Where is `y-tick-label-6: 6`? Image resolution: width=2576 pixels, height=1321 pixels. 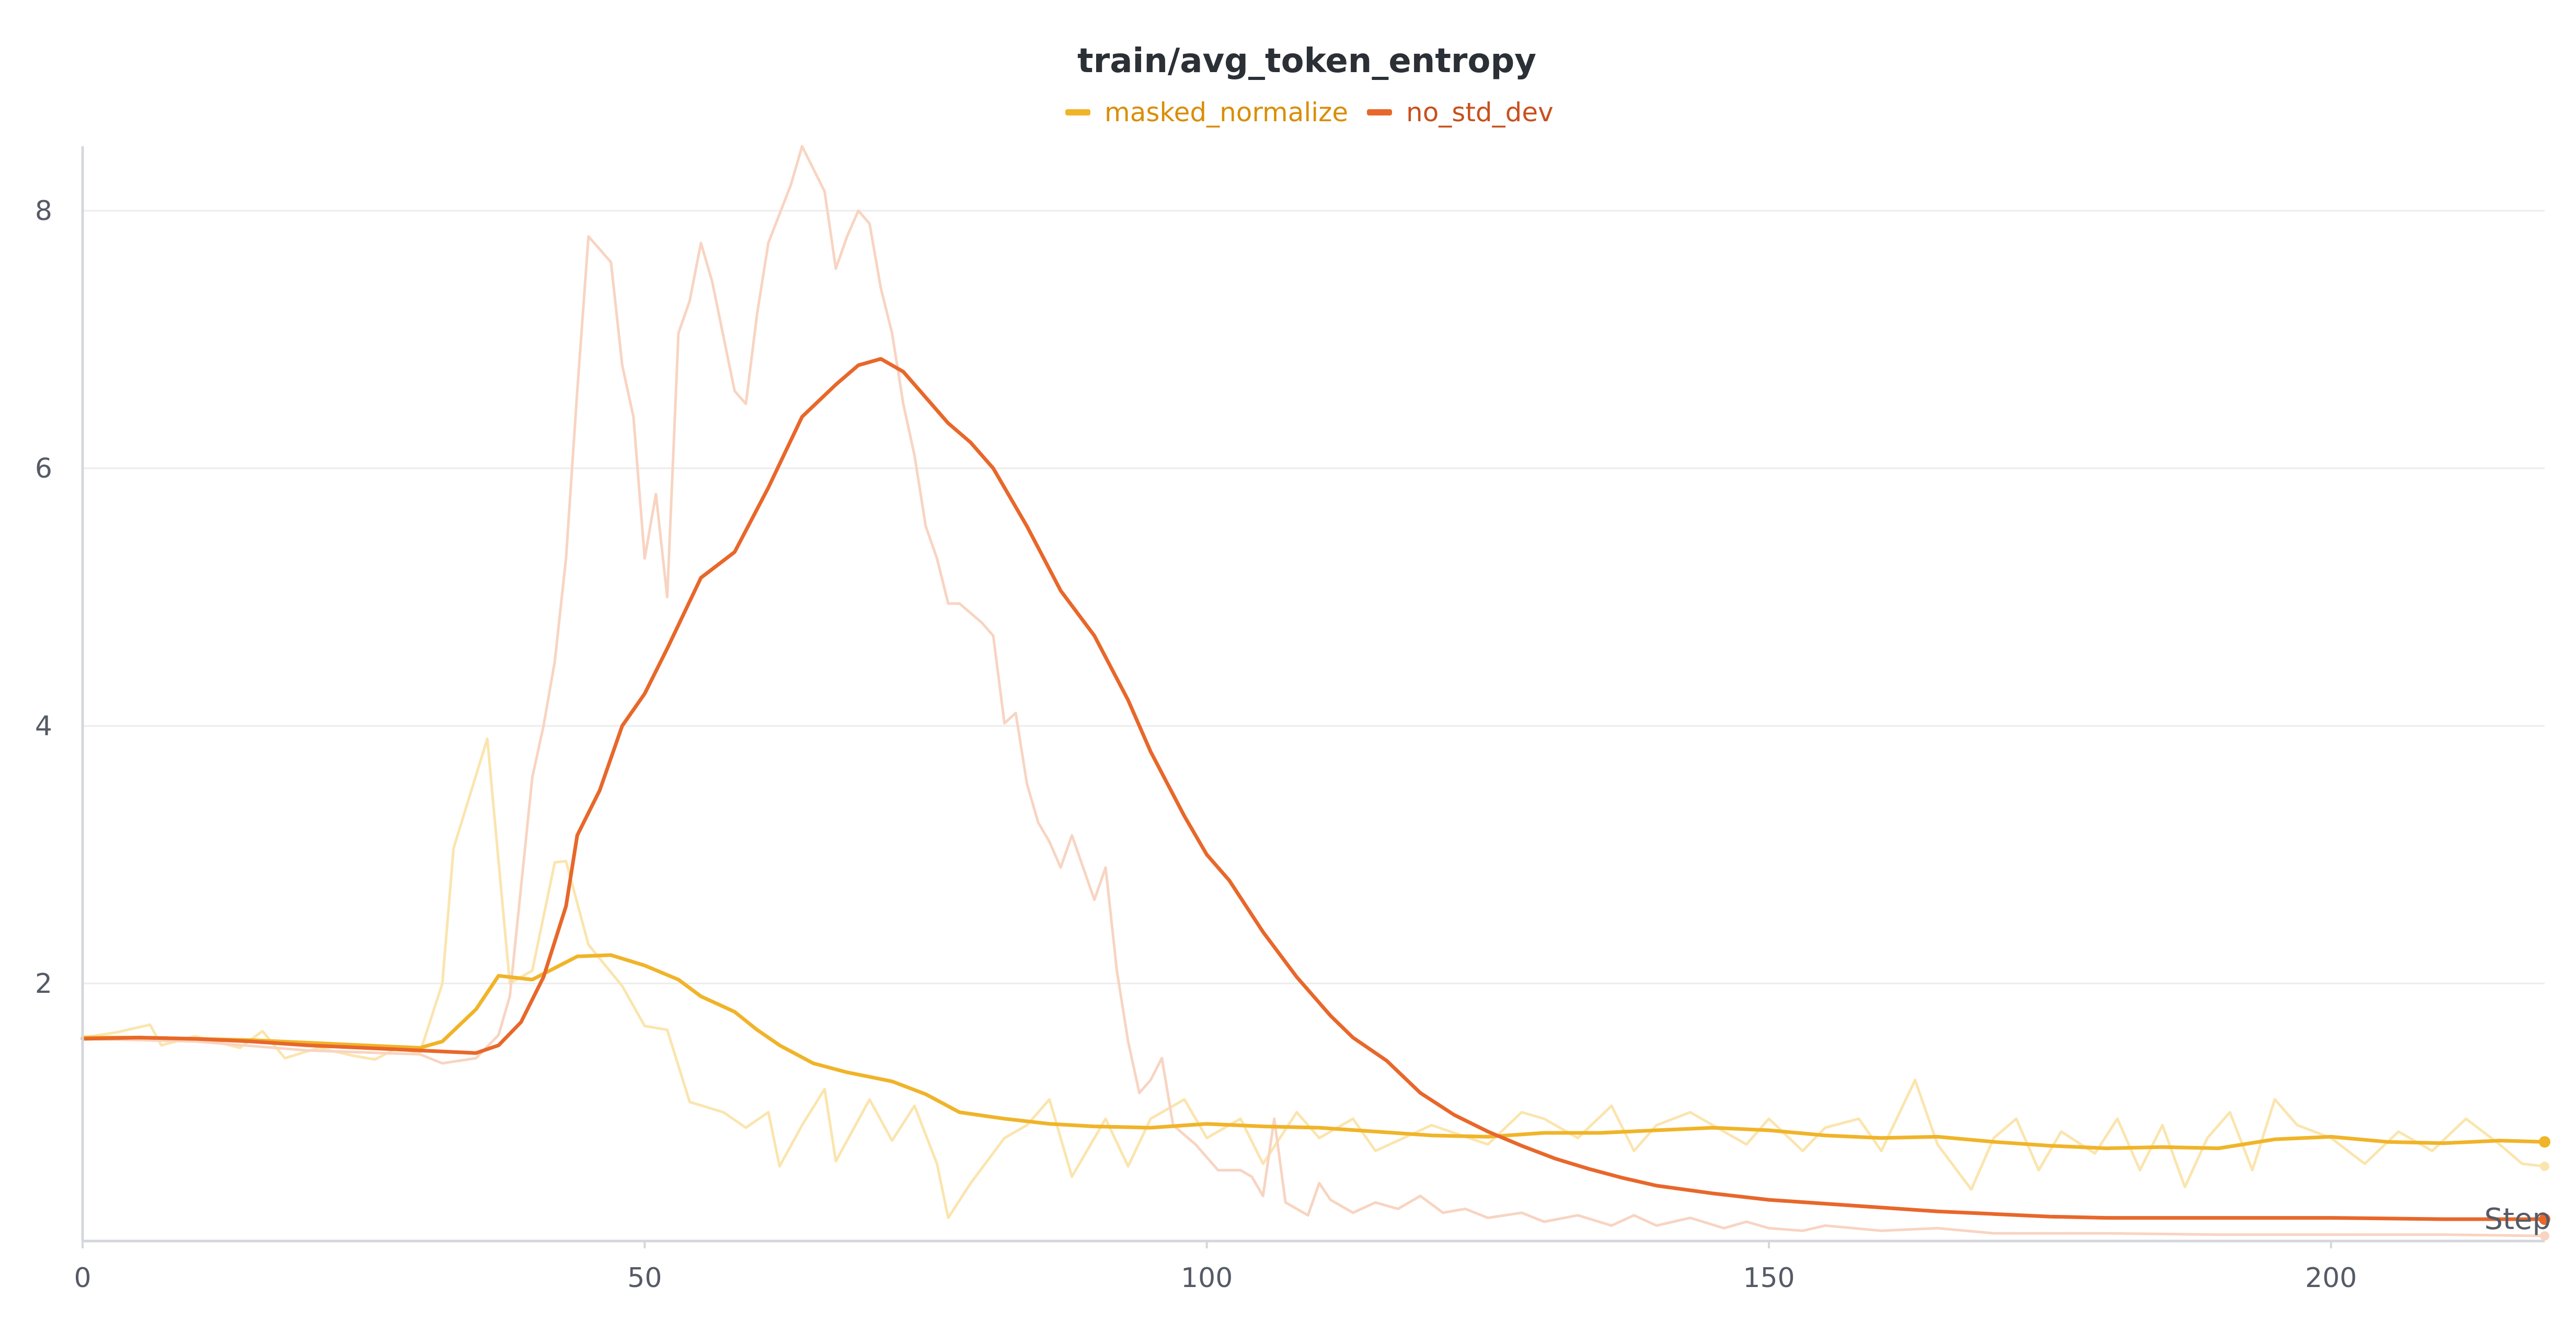 y-tick-label-6: 6 is located at coordinates (43, 468).